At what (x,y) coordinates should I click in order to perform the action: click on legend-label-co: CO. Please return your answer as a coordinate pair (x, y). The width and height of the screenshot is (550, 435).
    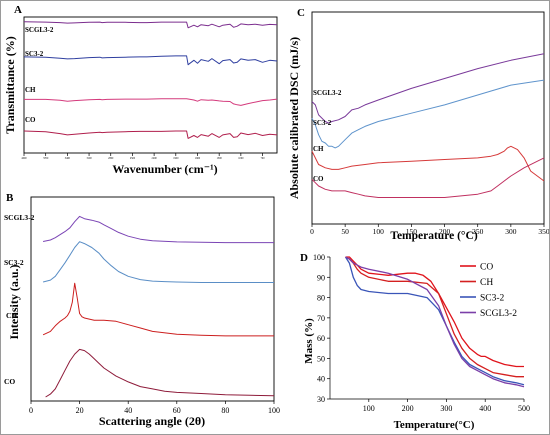
    Looking at the image, I should click on (486, 268).